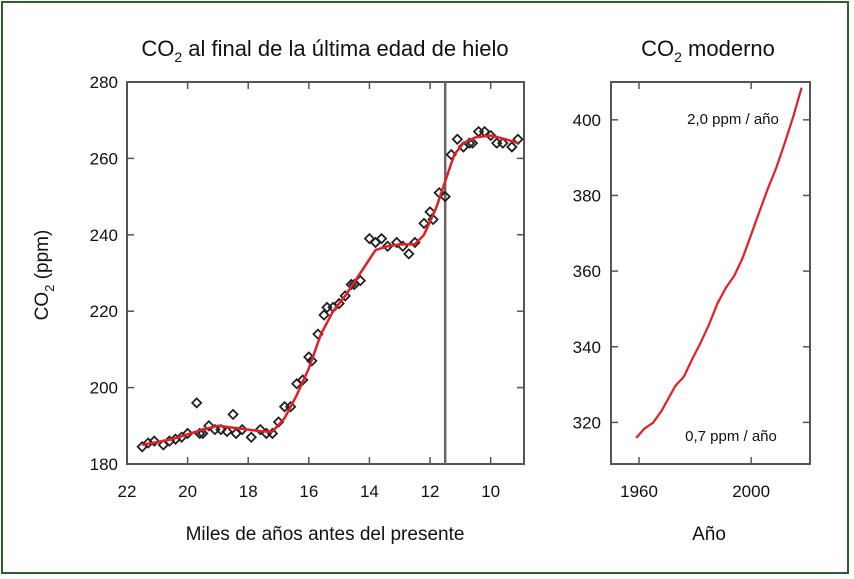  I want to click on right-data-marks, so click(719, 263).